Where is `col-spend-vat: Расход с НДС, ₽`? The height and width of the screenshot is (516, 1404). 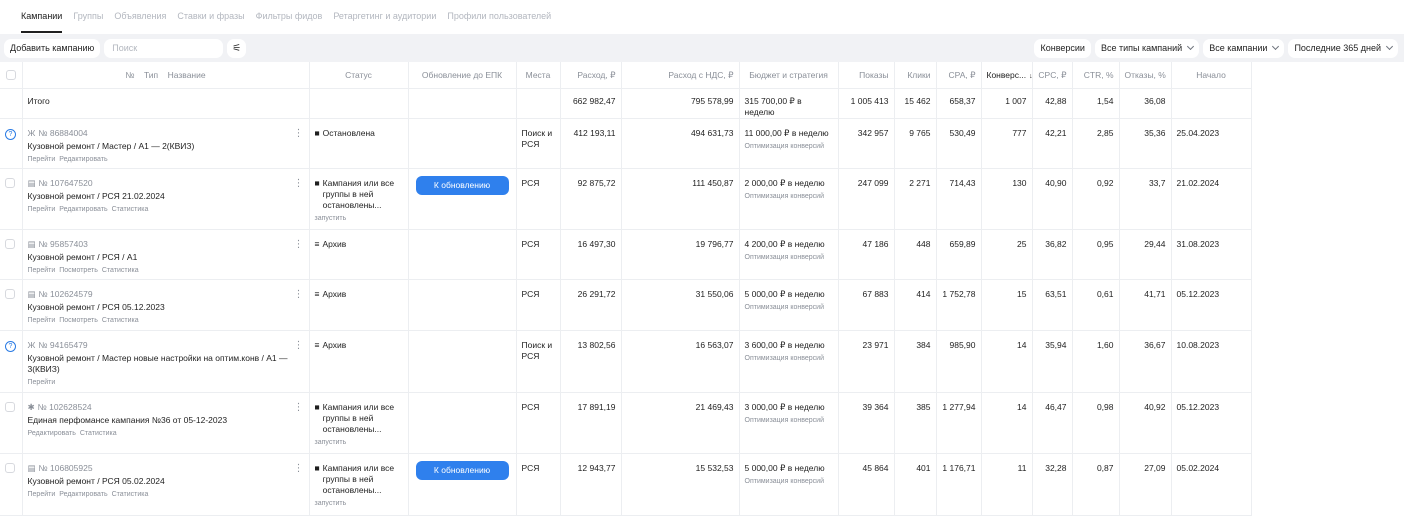
col-spend-vat: Расход с НДС, ₽ is located at coordinates (680, 75).